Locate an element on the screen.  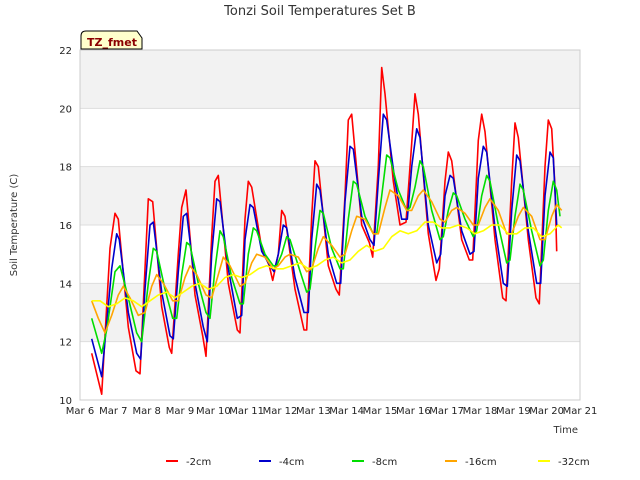
y-tick-label: 22 is located at coordinates (65, 51).